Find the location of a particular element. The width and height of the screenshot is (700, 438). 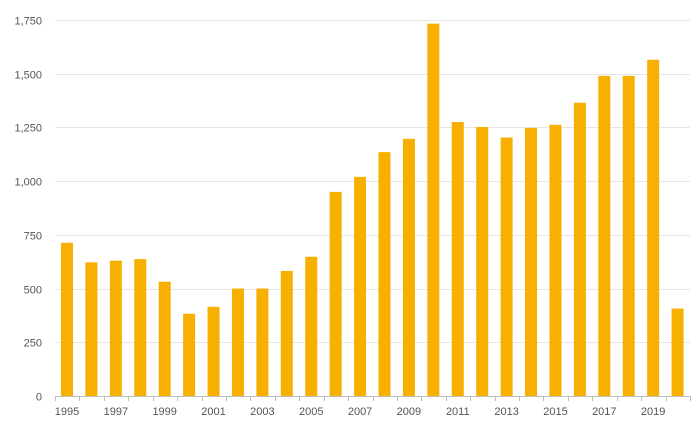

bar-2009 is located at coordinates (408, 267).